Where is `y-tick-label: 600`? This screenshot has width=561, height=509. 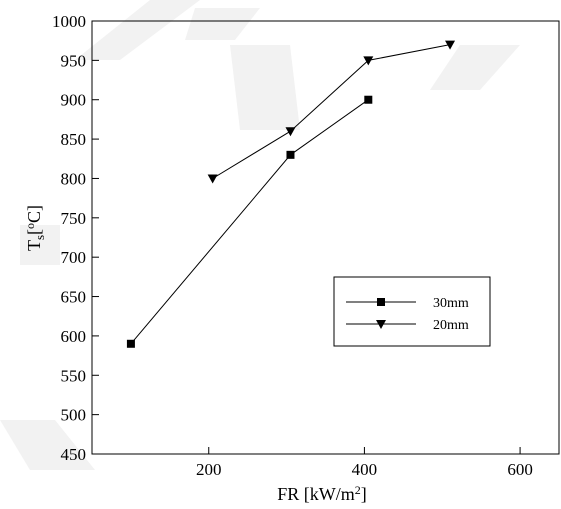 y-tick-label: 600 is located at coordinates (74, 336).